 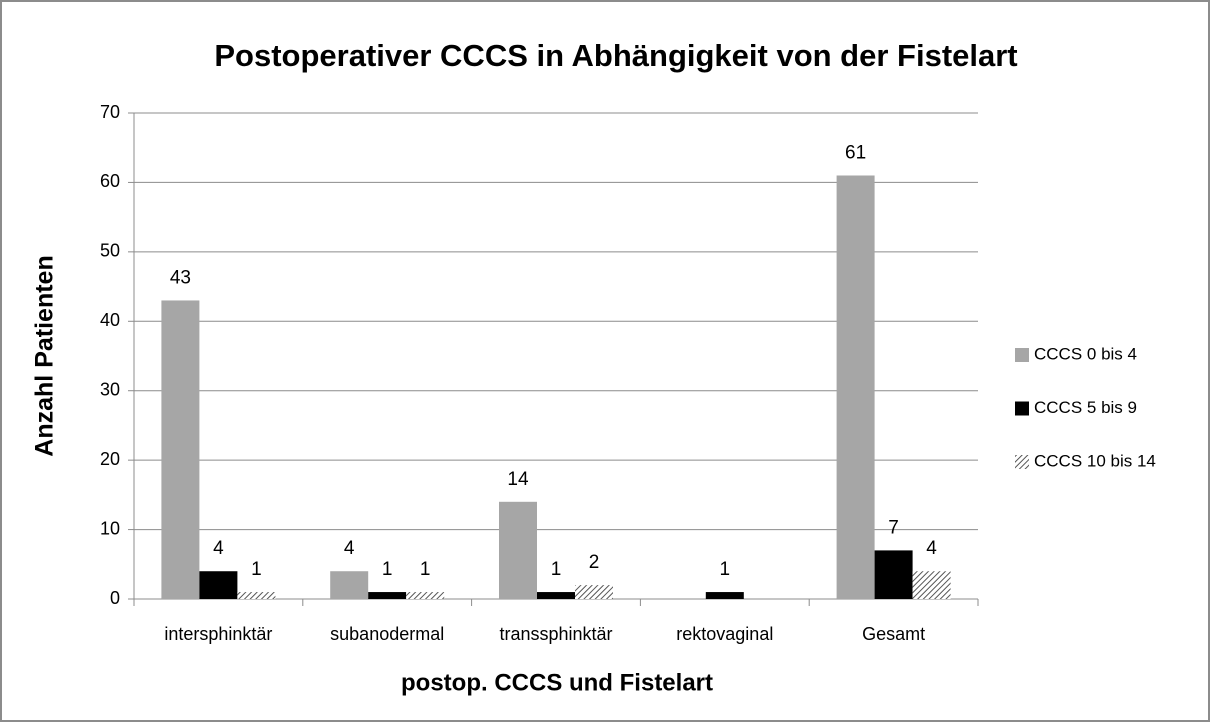 What do you see at coordinates (1085, 353) in the screenshot?
I see `legend-label: CCCS 0 bis 4` at bounding box center [1085, 353].